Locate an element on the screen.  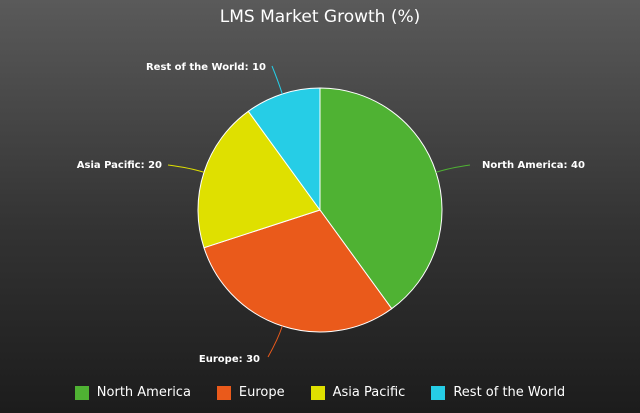
legend-label: Asia Pacific is located at coordinates (369, 392).